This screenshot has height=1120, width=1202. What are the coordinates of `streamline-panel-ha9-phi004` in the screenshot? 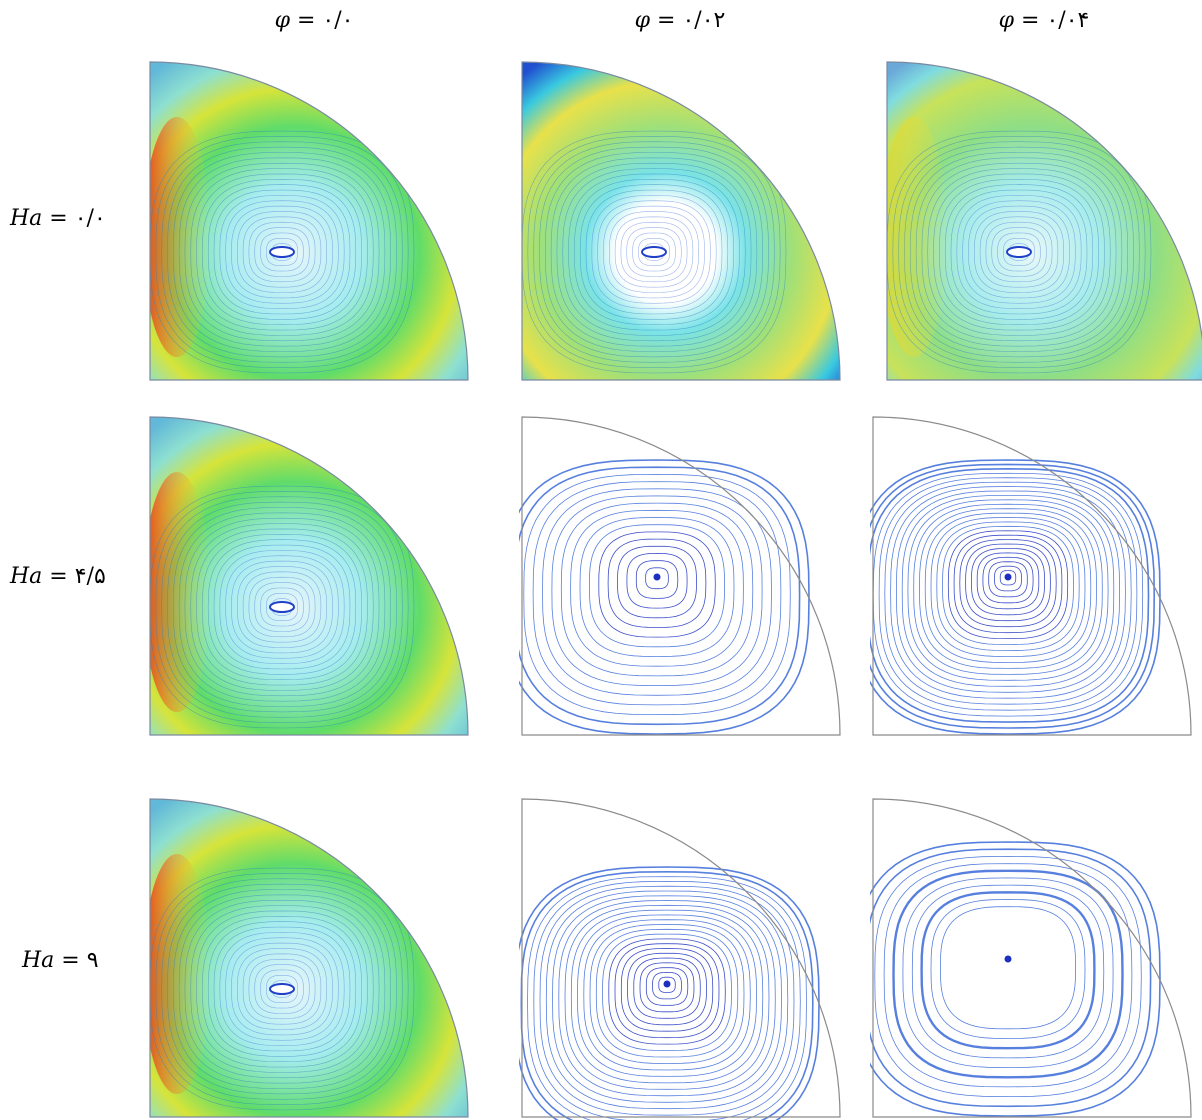 It's located at (1033, 957).